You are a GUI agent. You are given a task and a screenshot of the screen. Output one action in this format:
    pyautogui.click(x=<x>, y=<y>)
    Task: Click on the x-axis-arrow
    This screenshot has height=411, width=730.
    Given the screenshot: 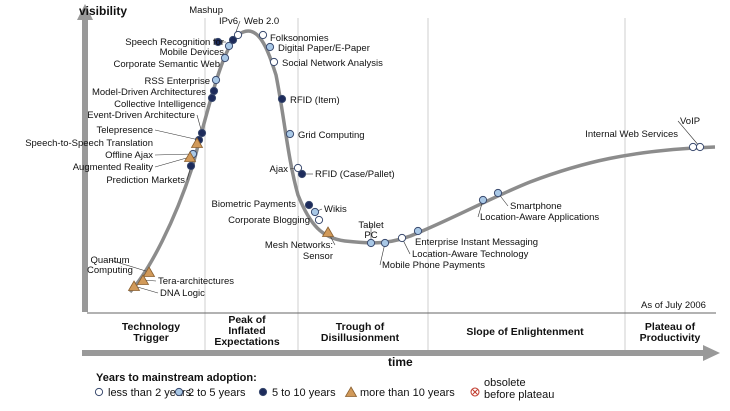 What is the action you would take?
    pyautogui.click(x=711, y=353)
    